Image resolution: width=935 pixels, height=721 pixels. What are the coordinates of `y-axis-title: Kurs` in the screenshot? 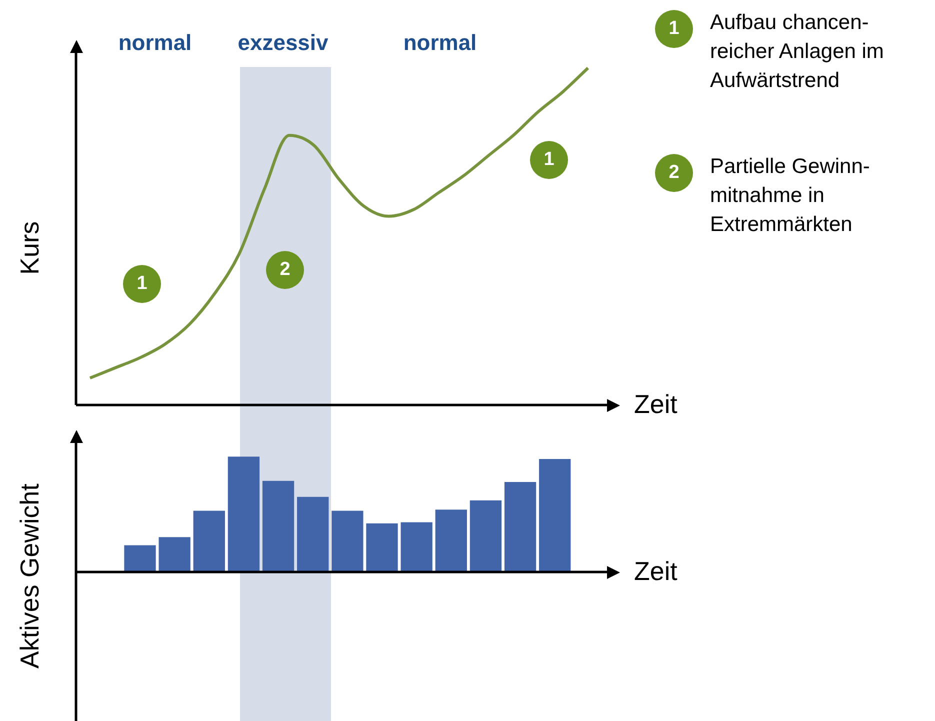 It's located at (30, 247).